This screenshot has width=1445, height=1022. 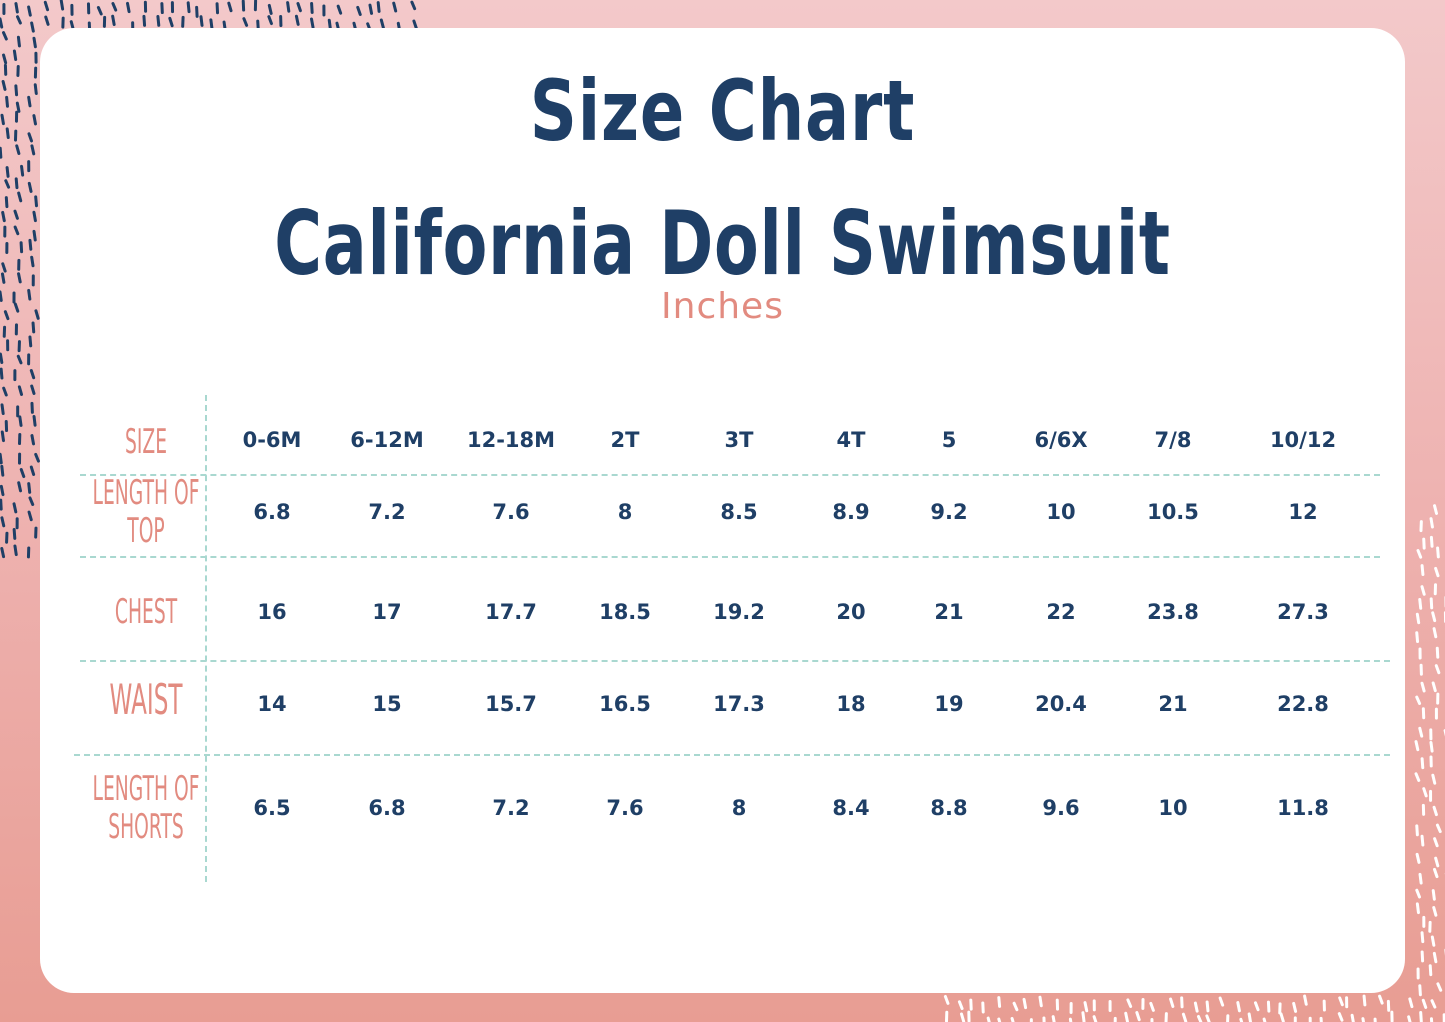 What do you see at coordinates (1061, 440) in the screenshot?
I see `size-column-header: 6/6X` at bounding box center [1061, 440].